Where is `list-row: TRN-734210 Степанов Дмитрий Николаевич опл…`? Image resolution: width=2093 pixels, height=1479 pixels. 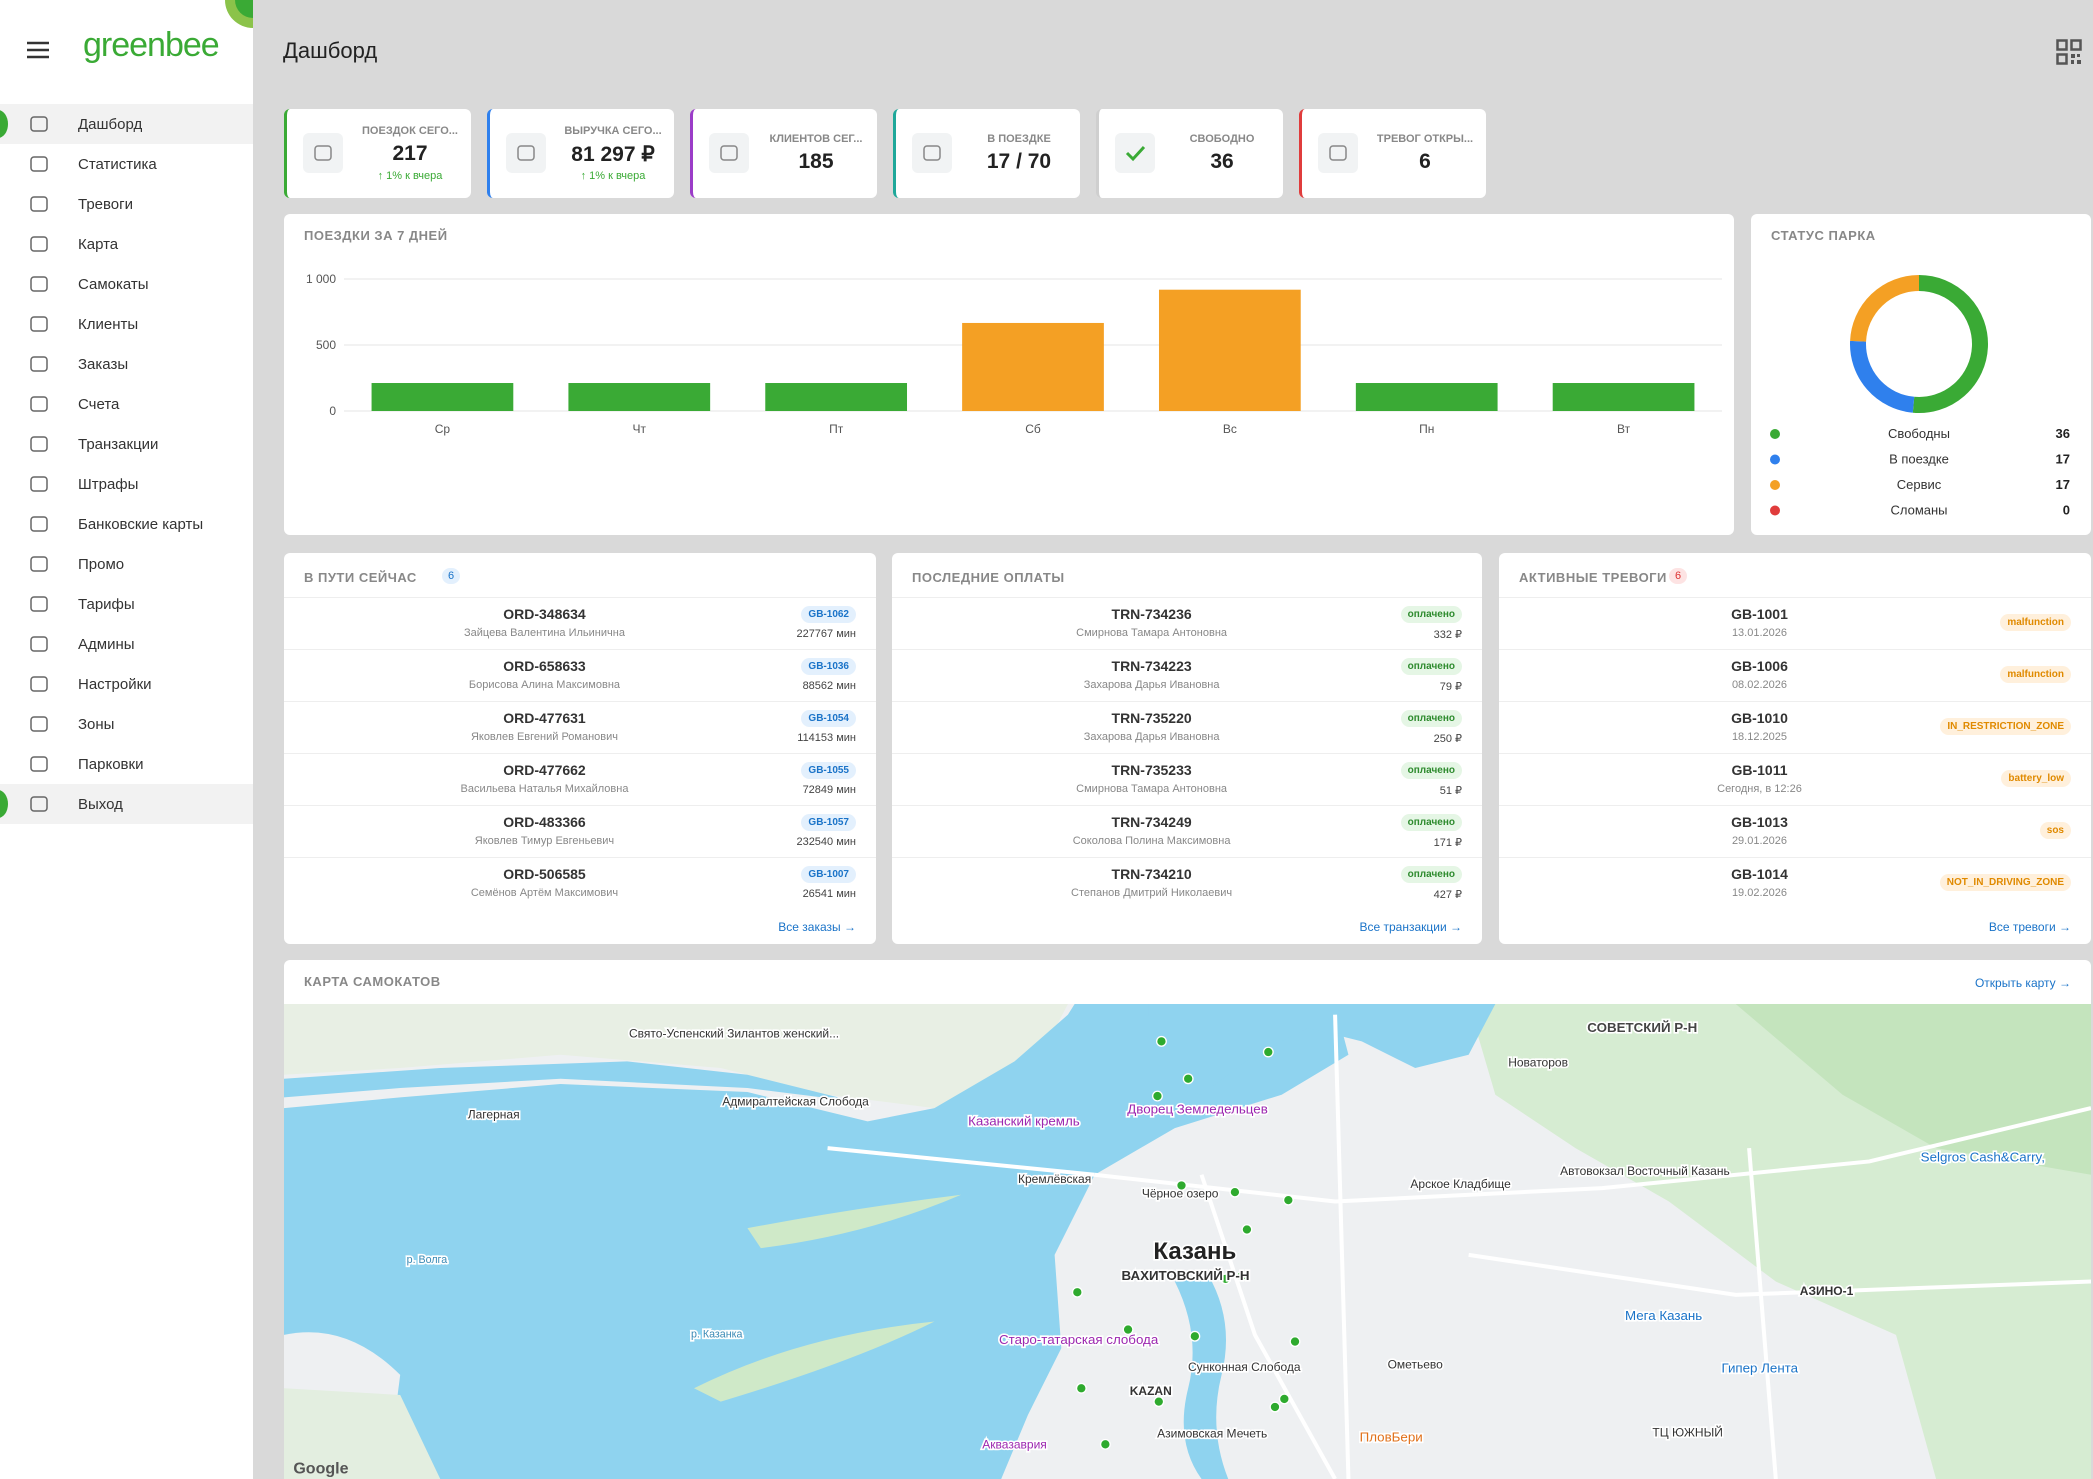
list-row: TRN-734210 Степанов Дмитрий Николаевич опл… is located at coordinates (1187, 883).